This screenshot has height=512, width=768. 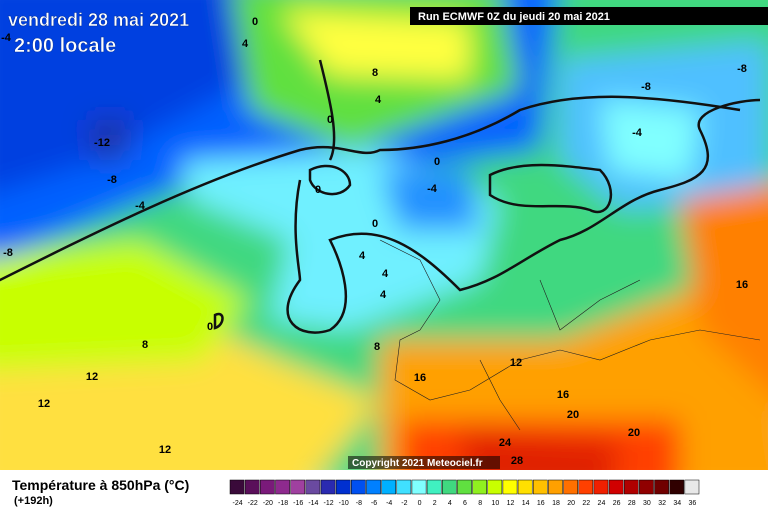 I want to click on legend-label: 18, so click(x=556, y=503).